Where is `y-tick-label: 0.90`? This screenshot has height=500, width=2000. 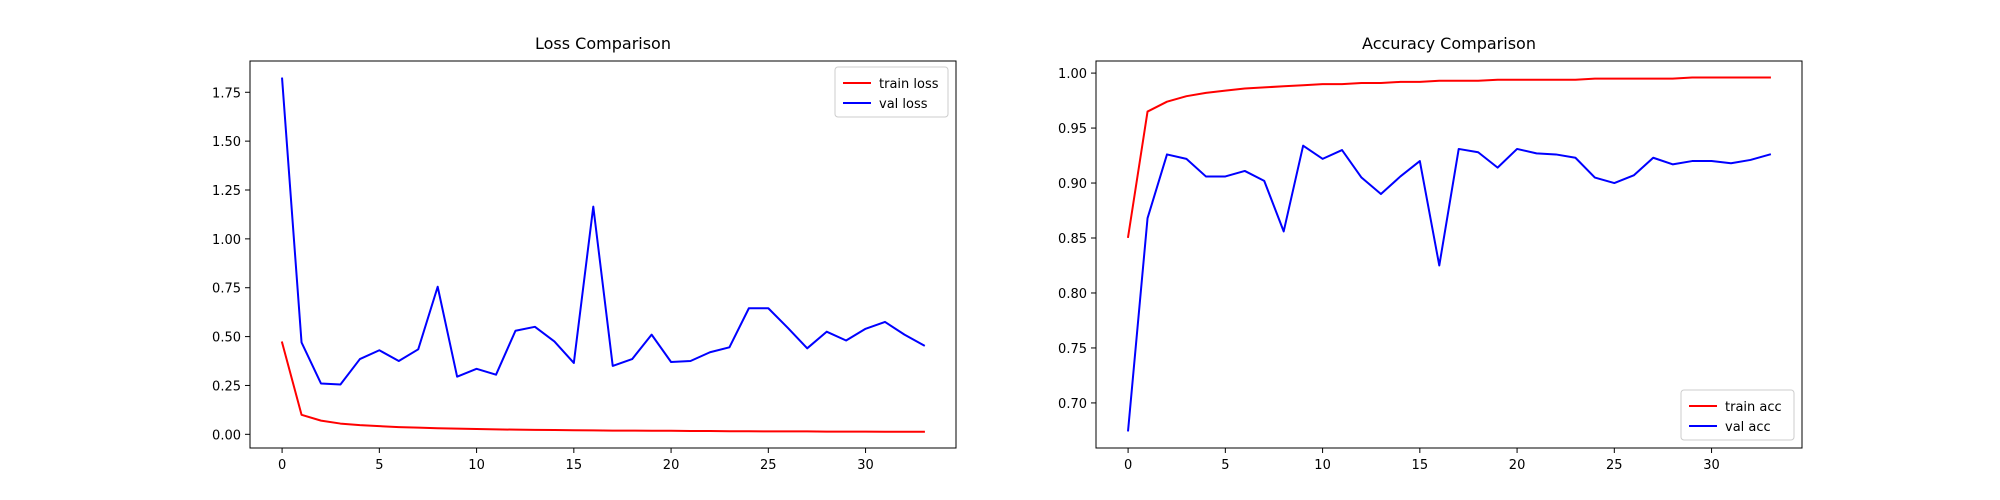 y-tick-label: 0.90 is located at coordinates (1072, 184).